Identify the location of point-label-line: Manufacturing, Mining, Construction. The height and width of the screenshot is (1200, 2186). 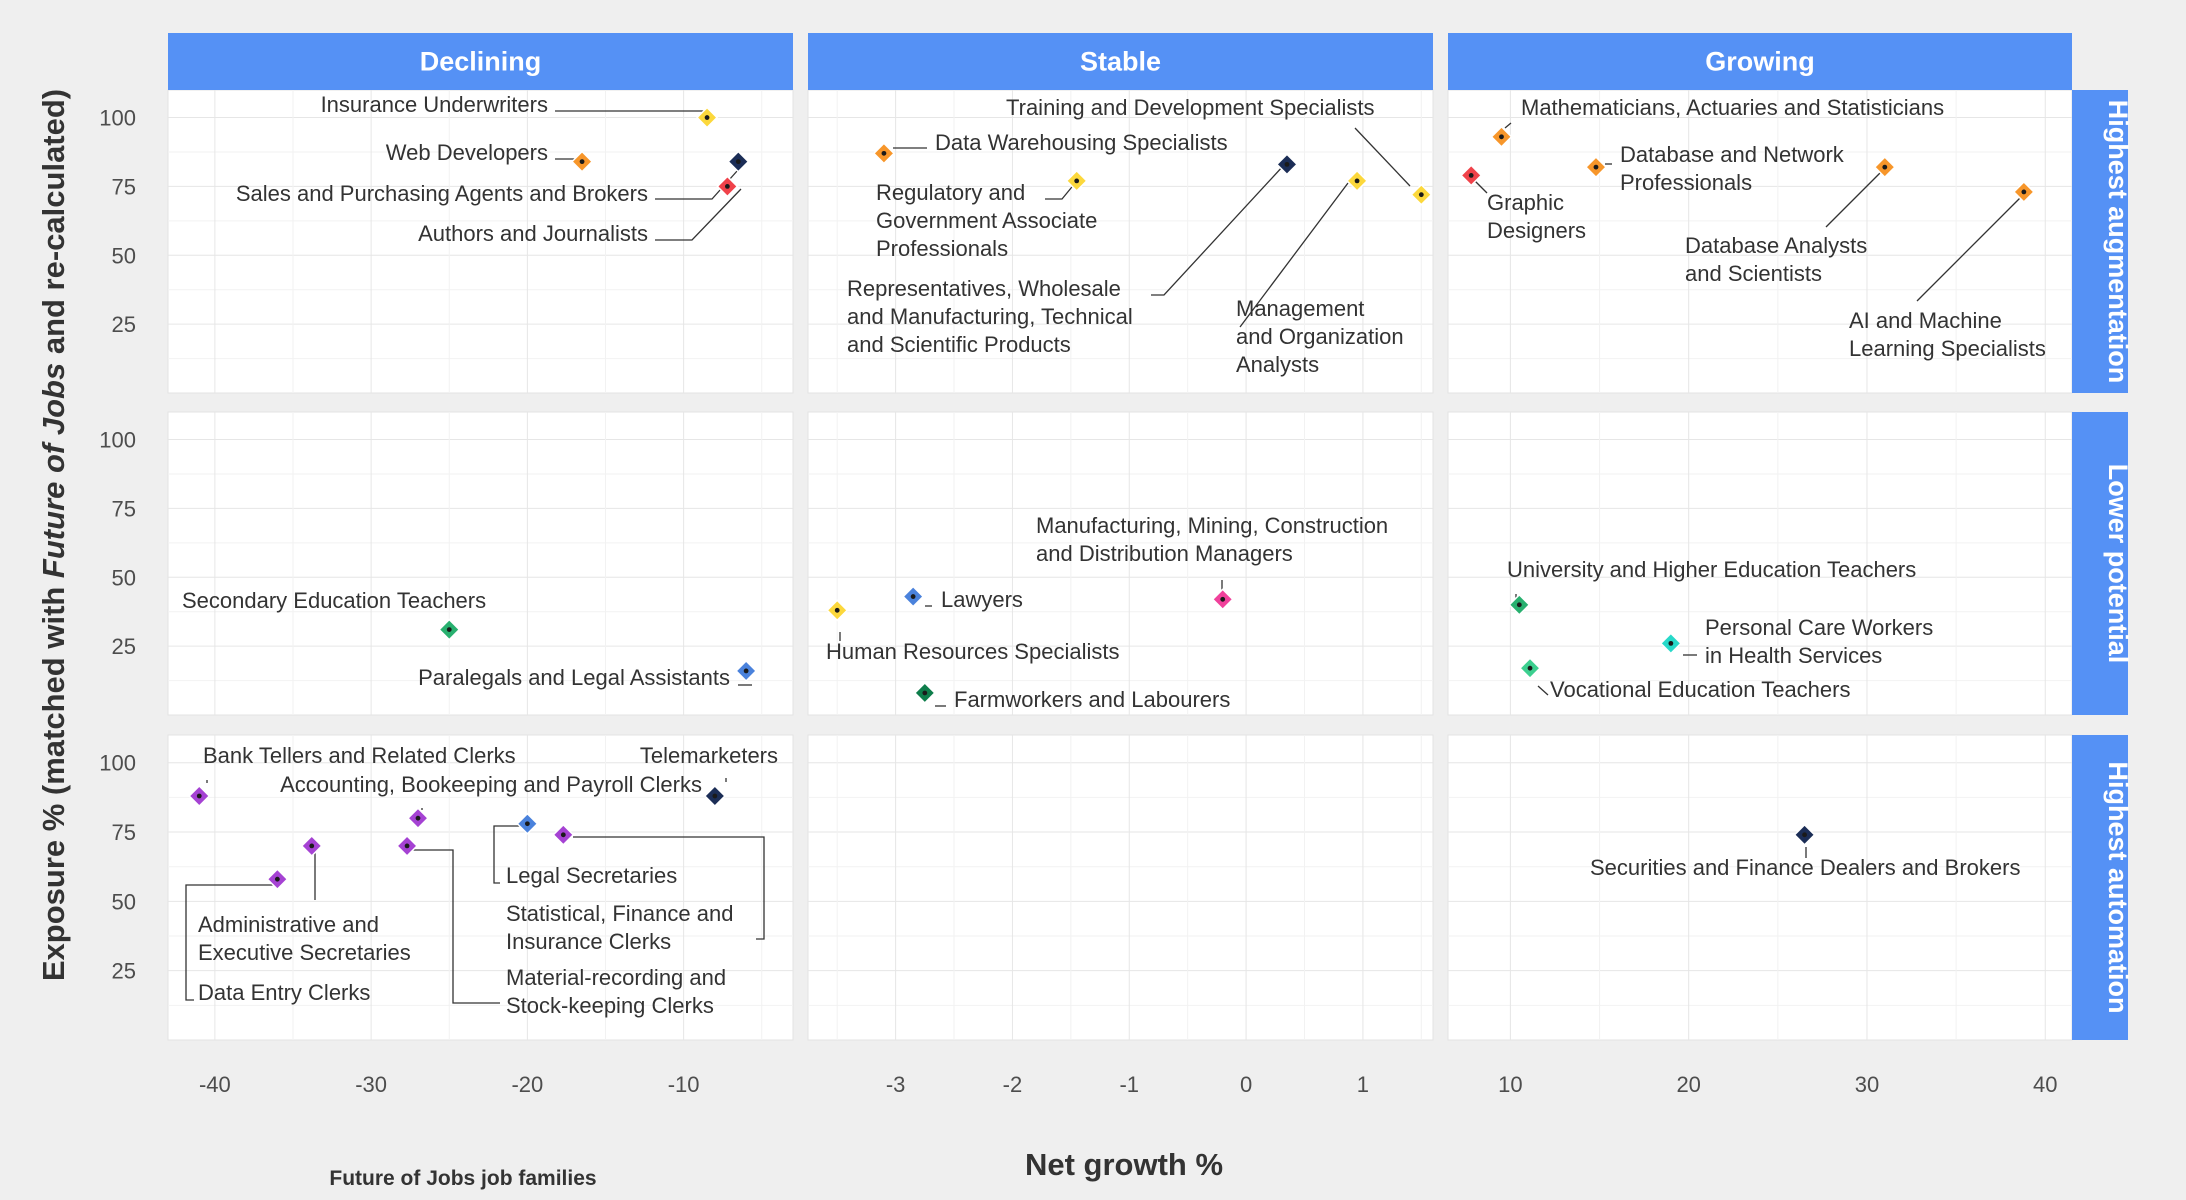
(1212, 525).